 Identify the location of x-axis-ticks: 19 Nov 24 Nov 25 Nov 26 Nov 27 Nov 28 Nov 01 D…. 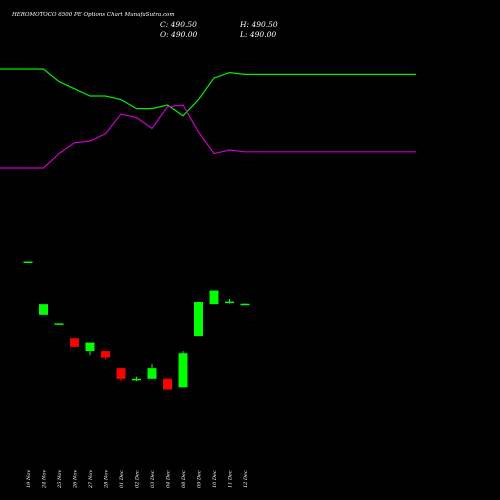
(137, 479).